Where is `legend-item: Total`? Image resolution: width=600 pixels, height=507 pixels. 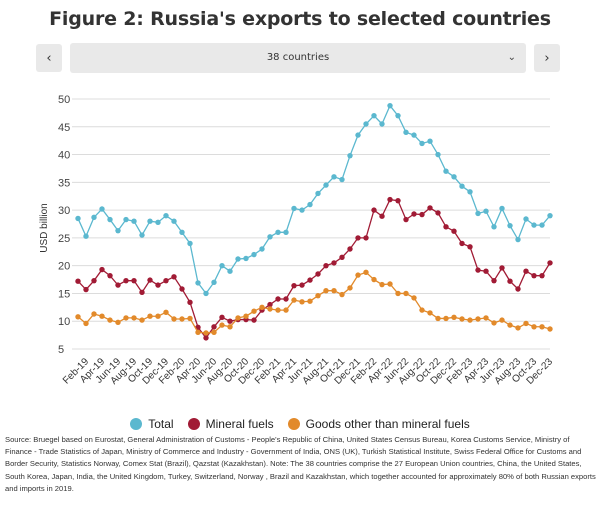
legend-item: Total is located at coordinates (152, 424).